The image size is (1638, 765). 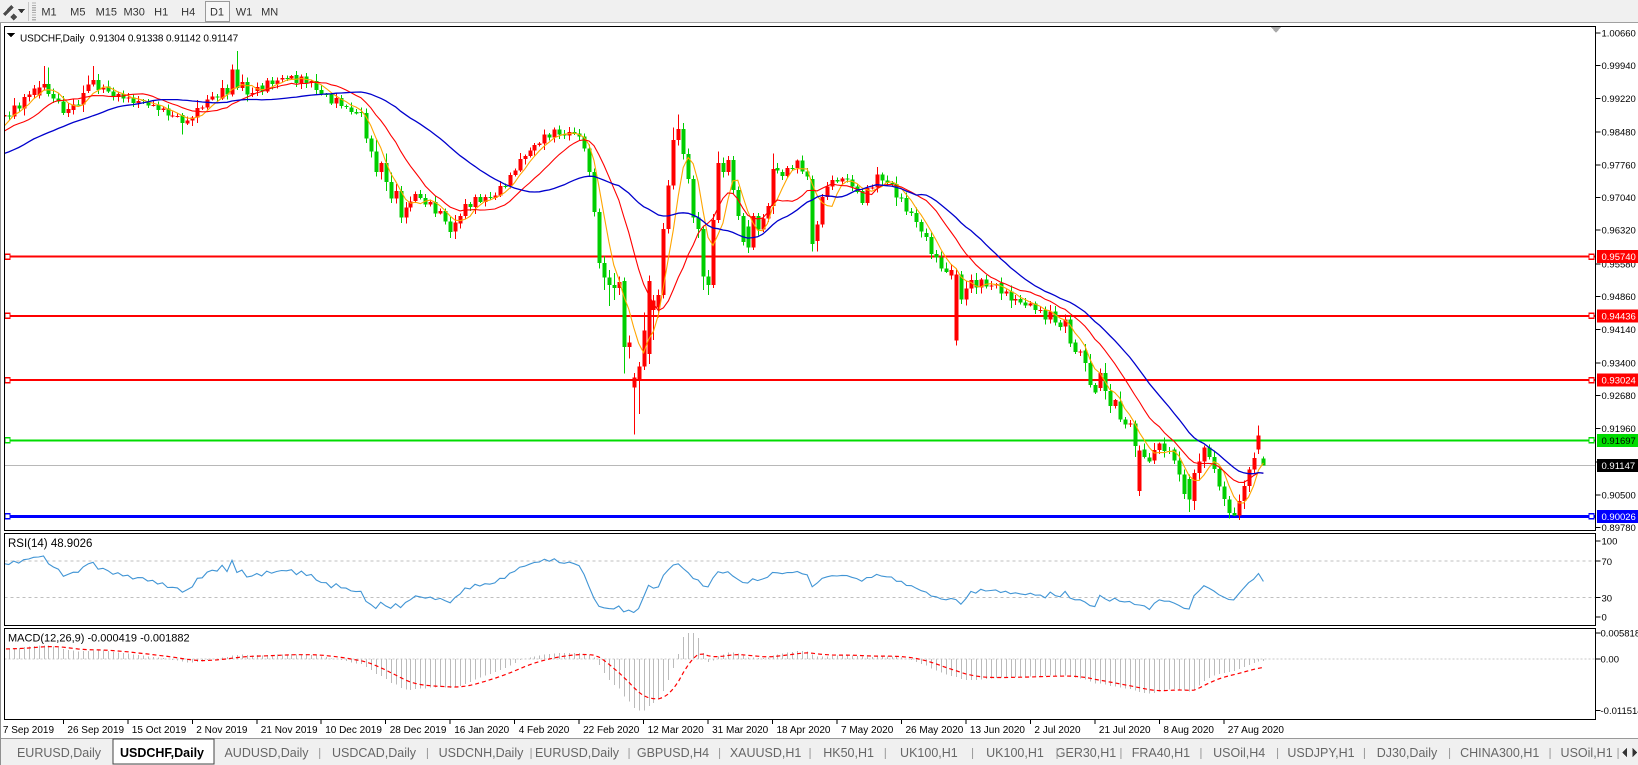 I want to click on svg-text: 4 Feb 2020, so click(x=544, y=730).